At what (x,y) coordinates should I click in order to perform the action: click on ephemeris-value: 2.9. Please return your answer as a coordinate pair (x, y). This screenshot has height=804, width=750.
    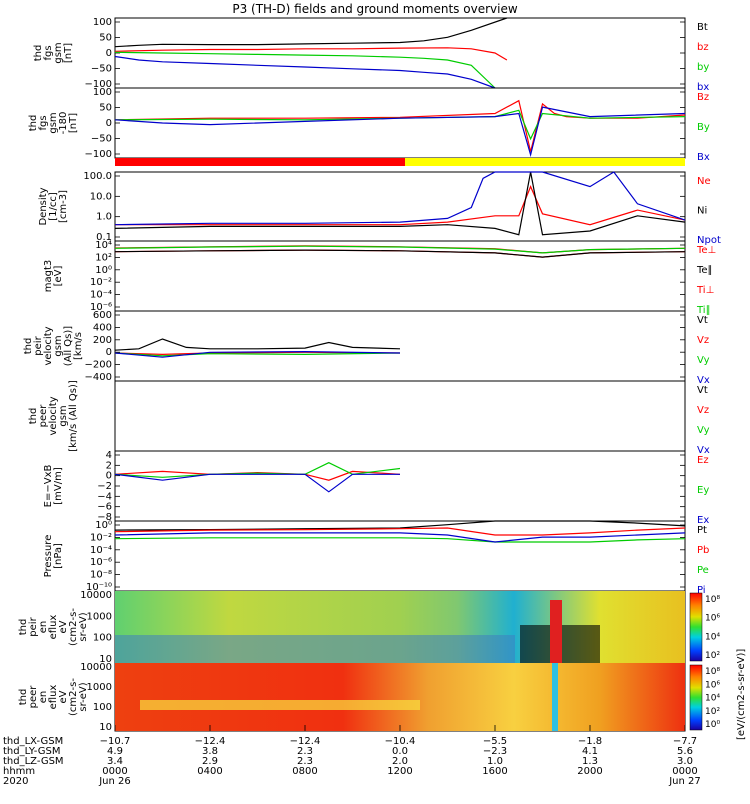
    Looking at the image, I should click on (210, 761).